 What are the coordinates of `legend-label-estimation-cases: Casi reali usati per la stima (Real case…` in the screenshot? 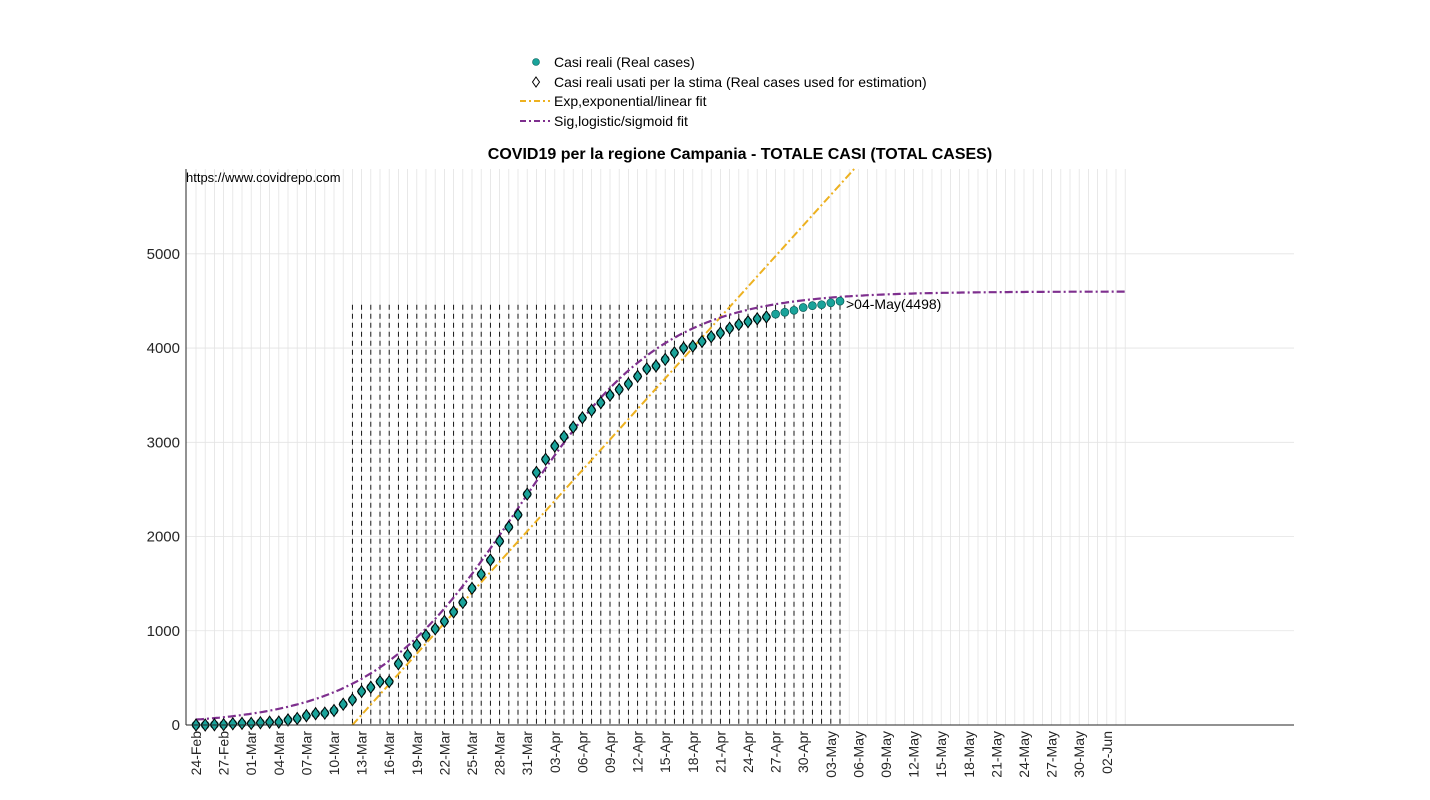 It's located at (740, 82).